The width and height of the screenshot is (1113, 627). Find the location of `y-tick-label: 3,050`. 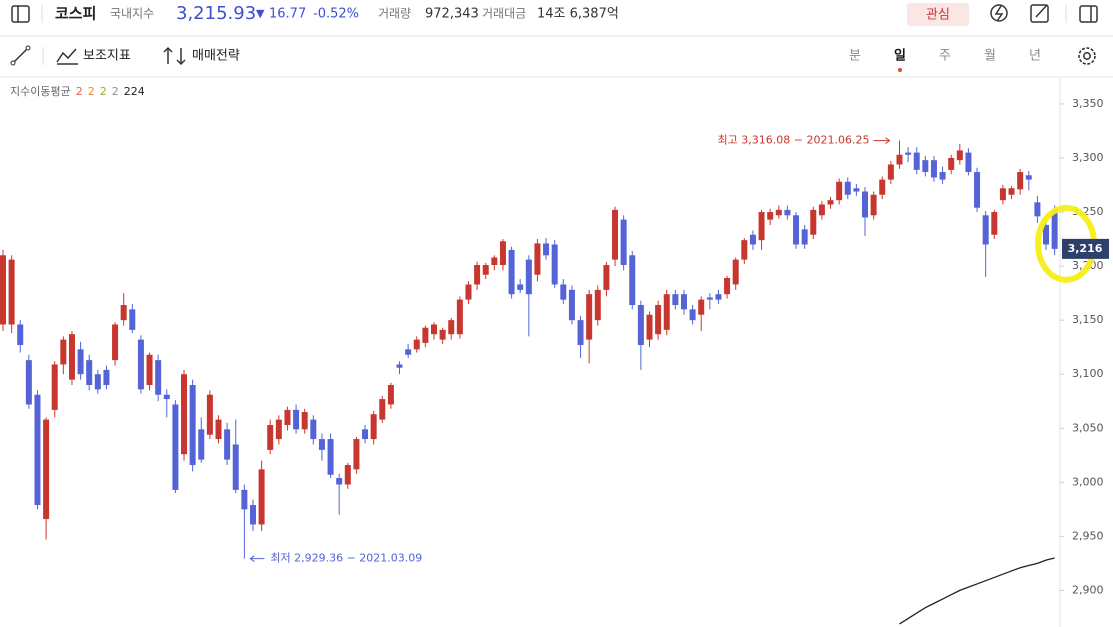

y-tick-label: 3,050 is located at coordinates (1088, 427).